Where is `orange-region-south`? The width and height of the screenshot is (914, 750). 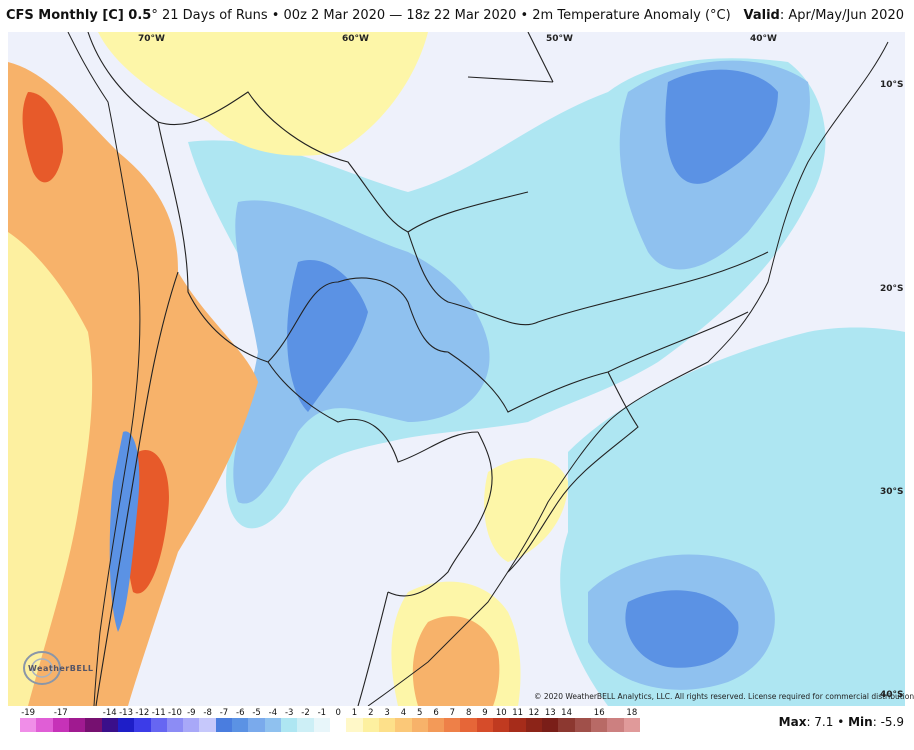 orange-region-south is located at coordinates (456, 661).